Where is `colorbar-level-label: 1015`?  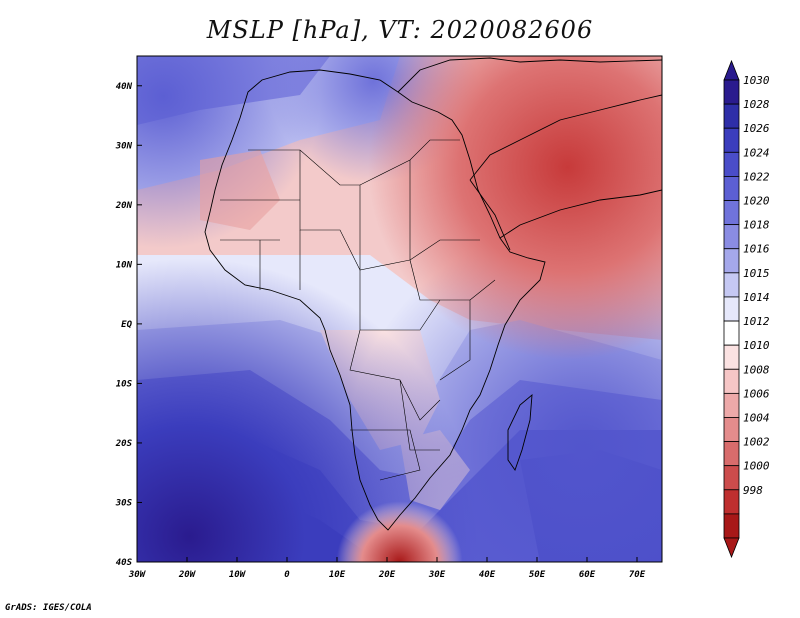
colorbar-level-label: 1015 is located at coordinates (756, 273).